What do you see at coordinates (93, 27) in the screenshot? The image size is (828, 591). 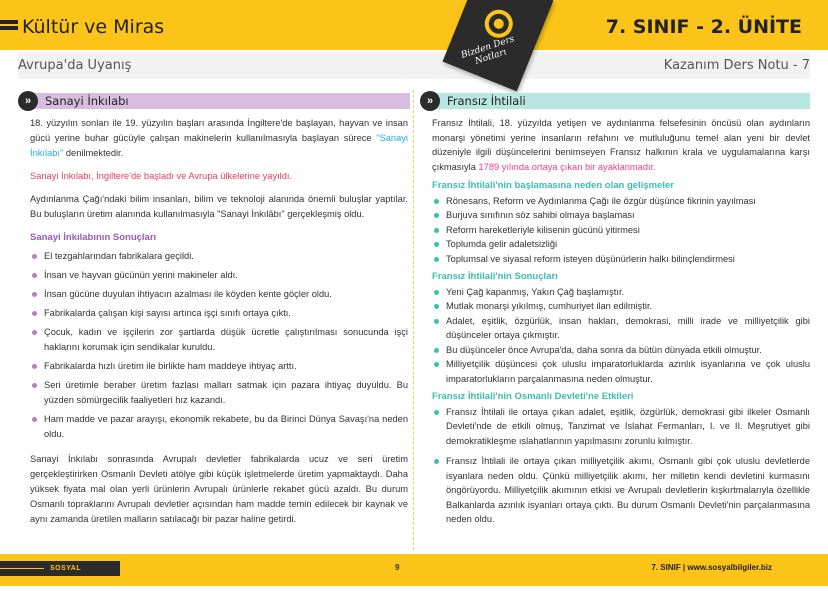 I see `page-title: Kültür ve Miras` at bounding box center [93, 27].